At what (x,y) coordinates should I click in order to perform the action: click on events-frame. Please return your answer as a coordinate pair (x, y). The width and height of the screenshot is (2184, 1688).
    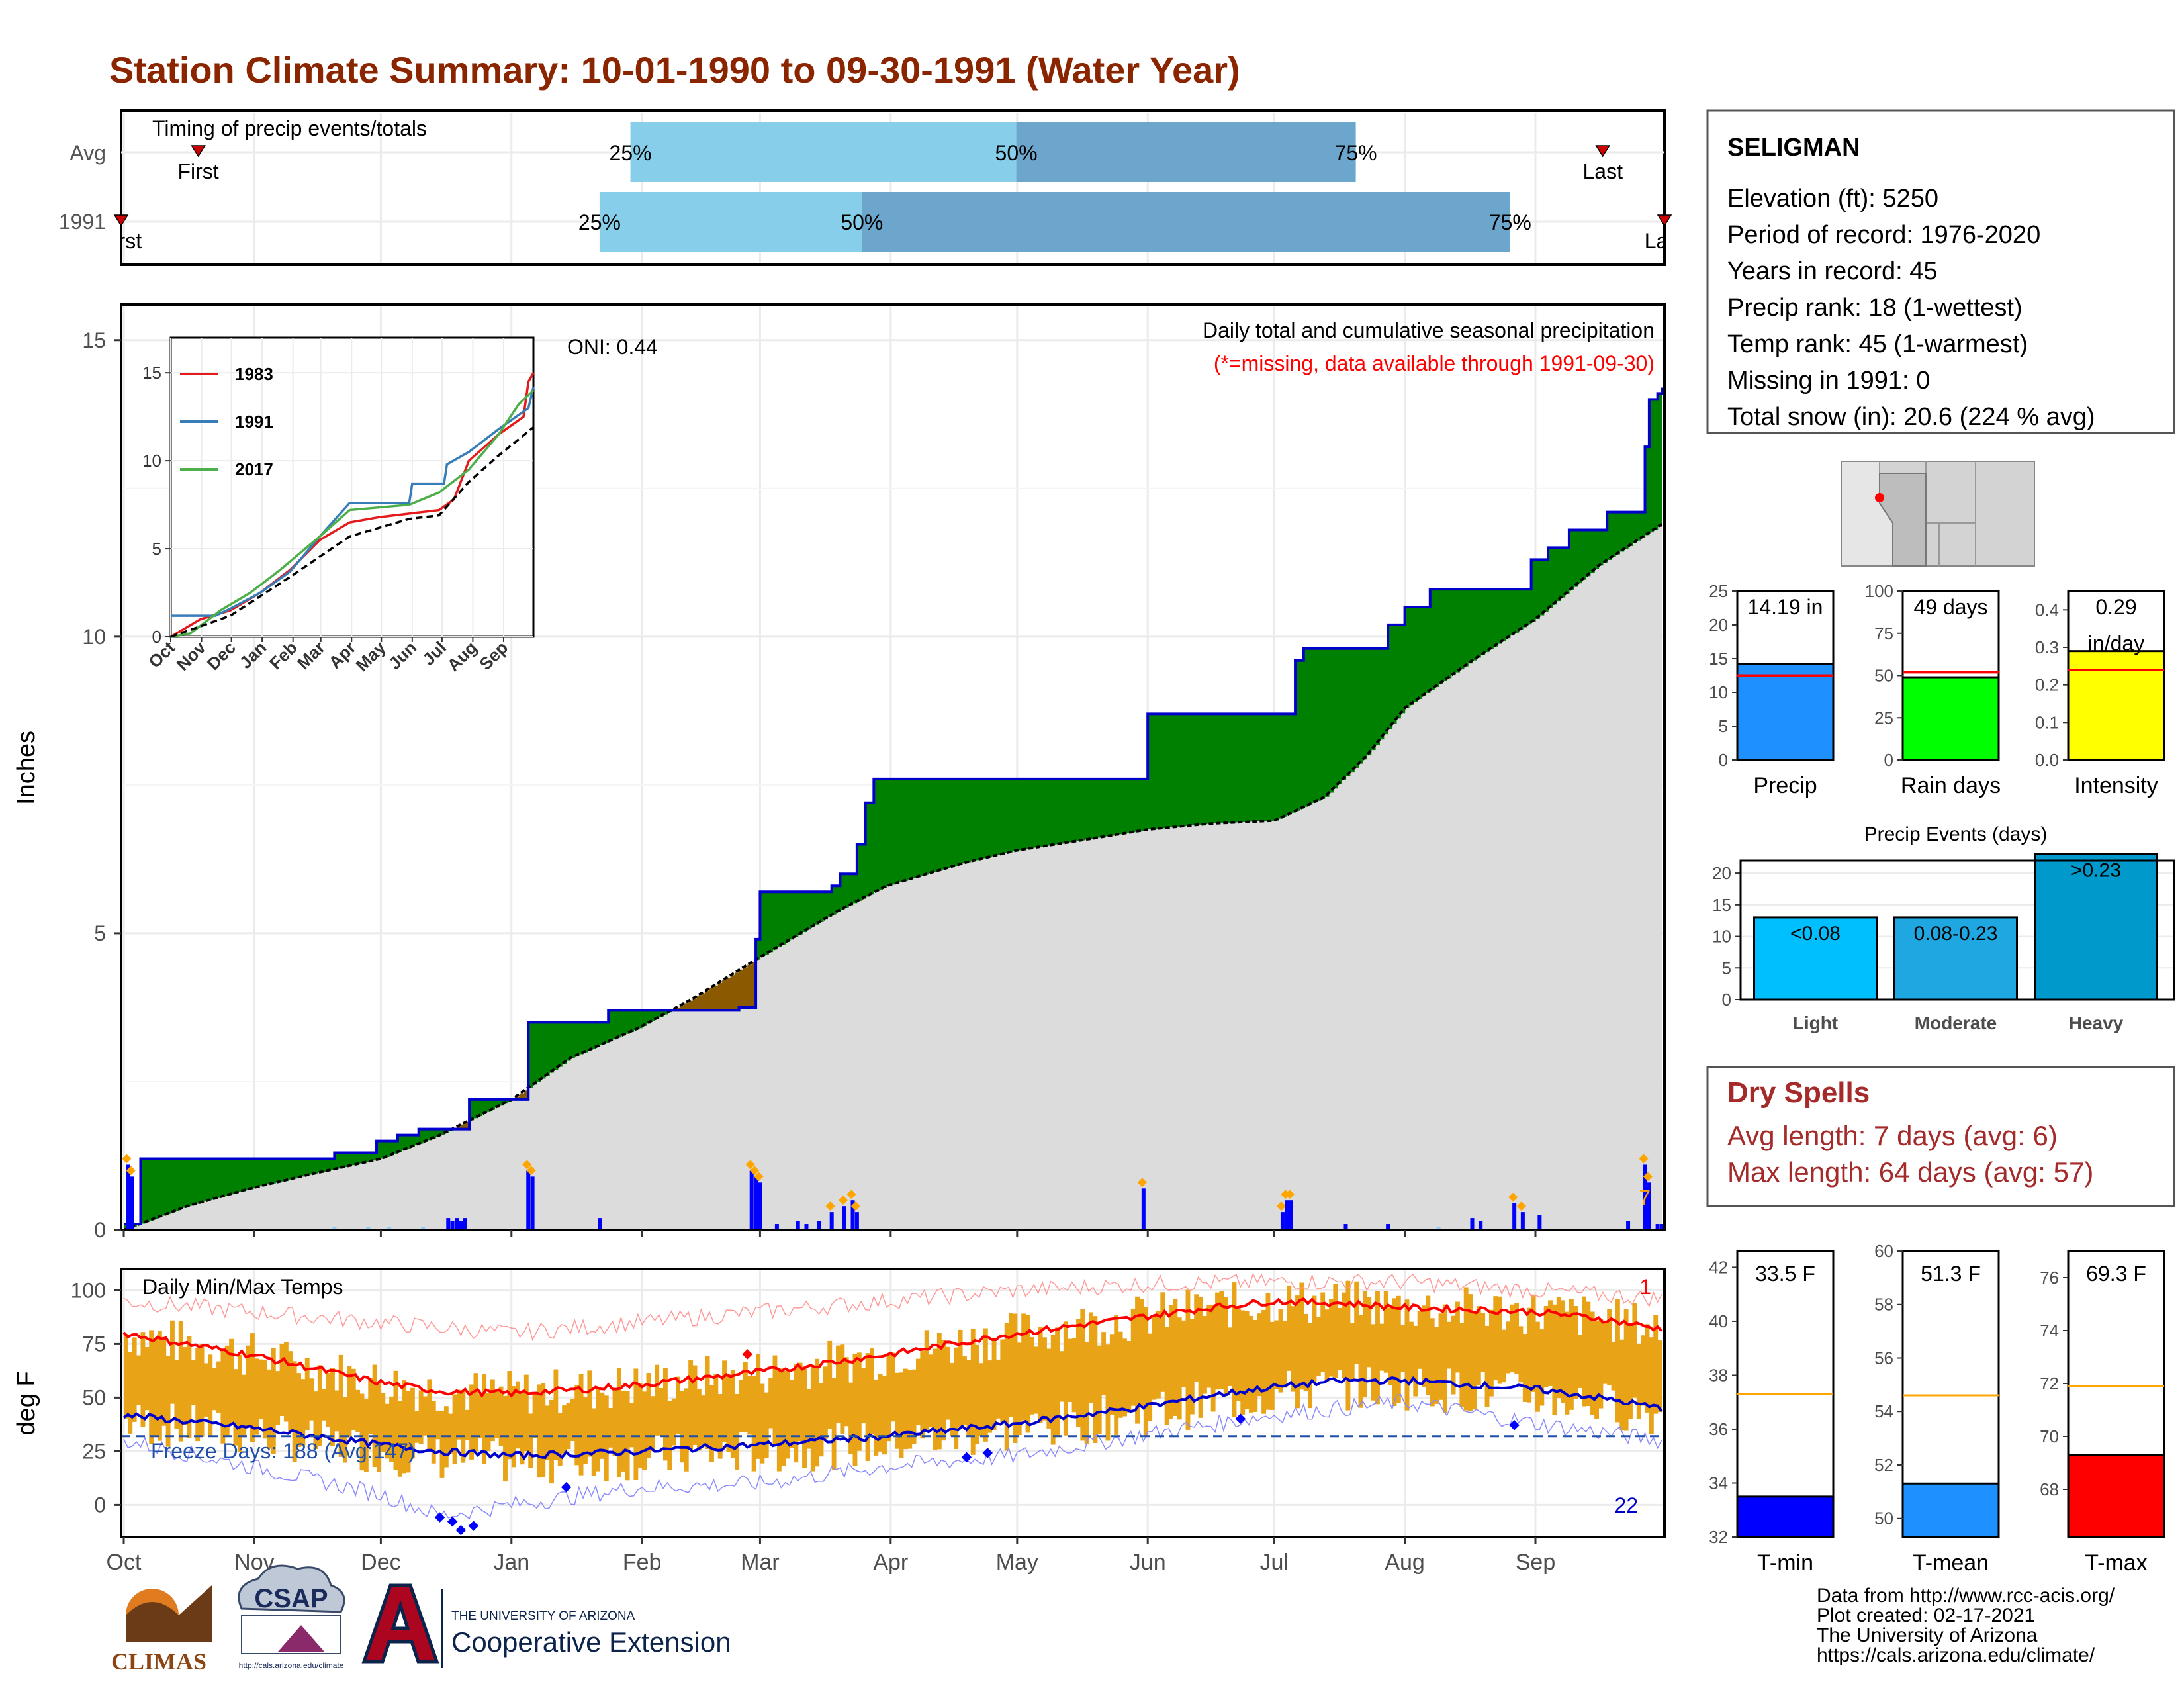
    Looking at the image, I should click on (1957, 930).